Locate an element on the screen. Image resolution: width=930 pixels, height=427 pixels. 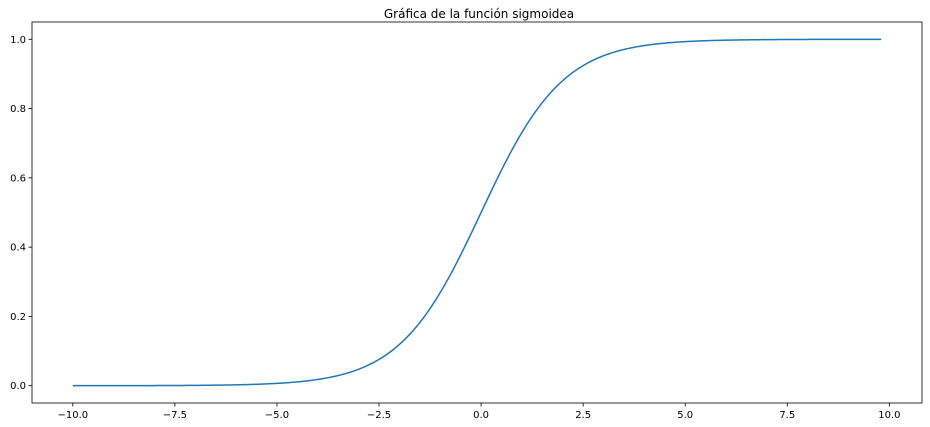
x-axis: −10.0 −7.5 −5.0 −2.5 0.0 2.5 5.0 7.5 10.0 is located at coordinates (478, 412).